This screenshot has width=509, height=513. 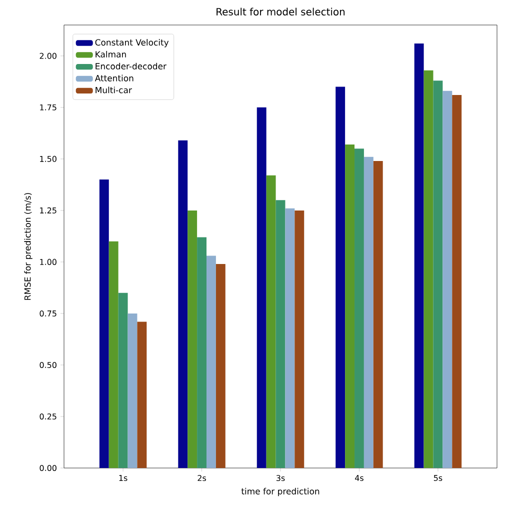 What do you see at coordinates (131, 66) in the screenshot?
I see `legend-label: Encoder-decoder` at bounding box center [131, 66].